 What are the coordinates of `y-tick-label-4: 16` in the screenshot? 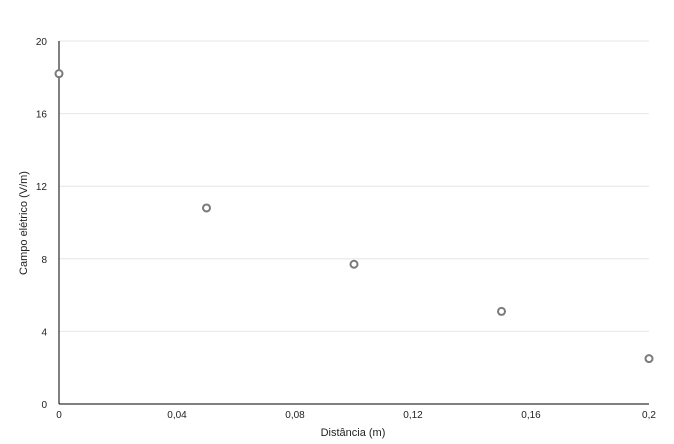 It's located at (42, 115).